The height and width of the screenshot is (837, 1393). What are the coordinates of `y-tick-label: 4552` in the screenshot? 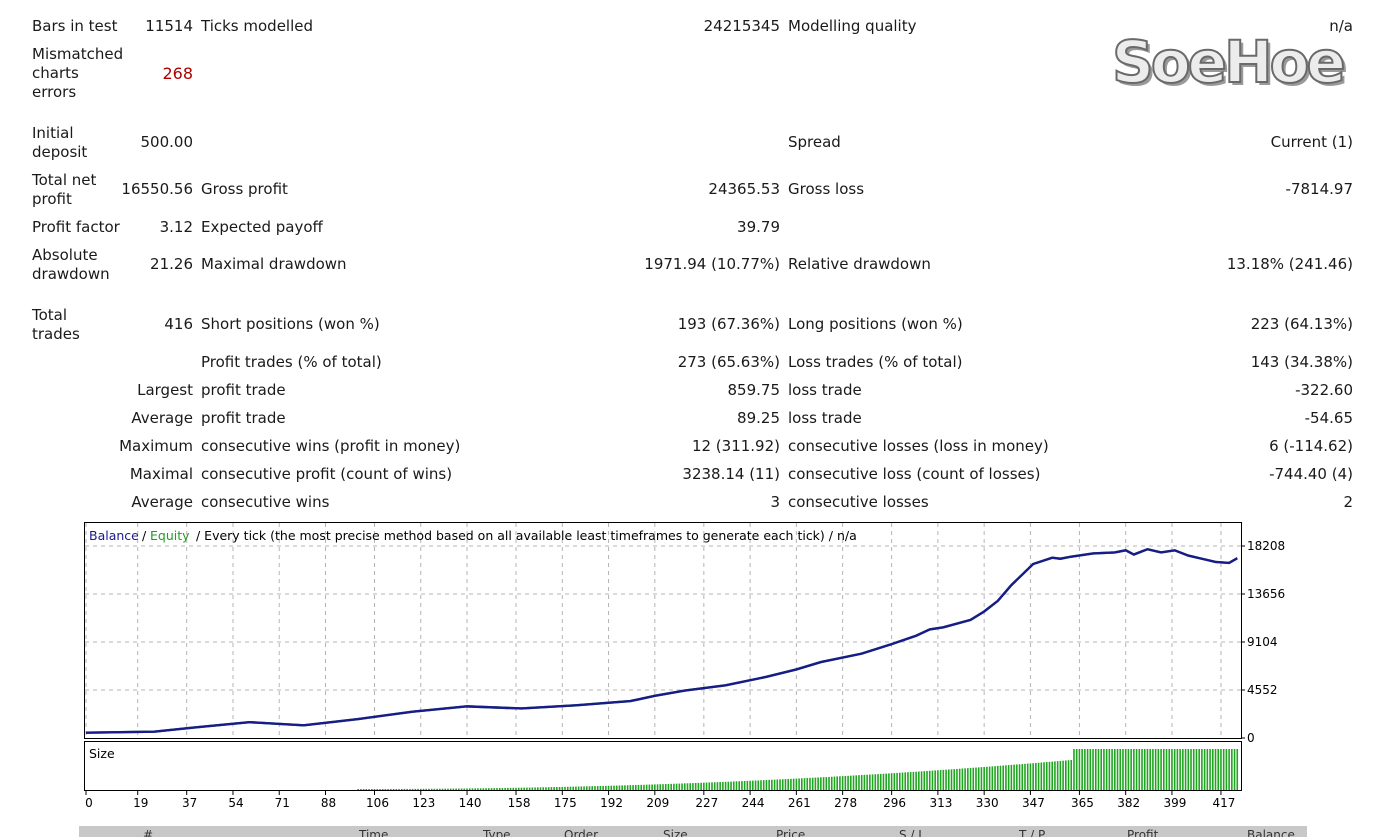 It's located at (1262, 690).